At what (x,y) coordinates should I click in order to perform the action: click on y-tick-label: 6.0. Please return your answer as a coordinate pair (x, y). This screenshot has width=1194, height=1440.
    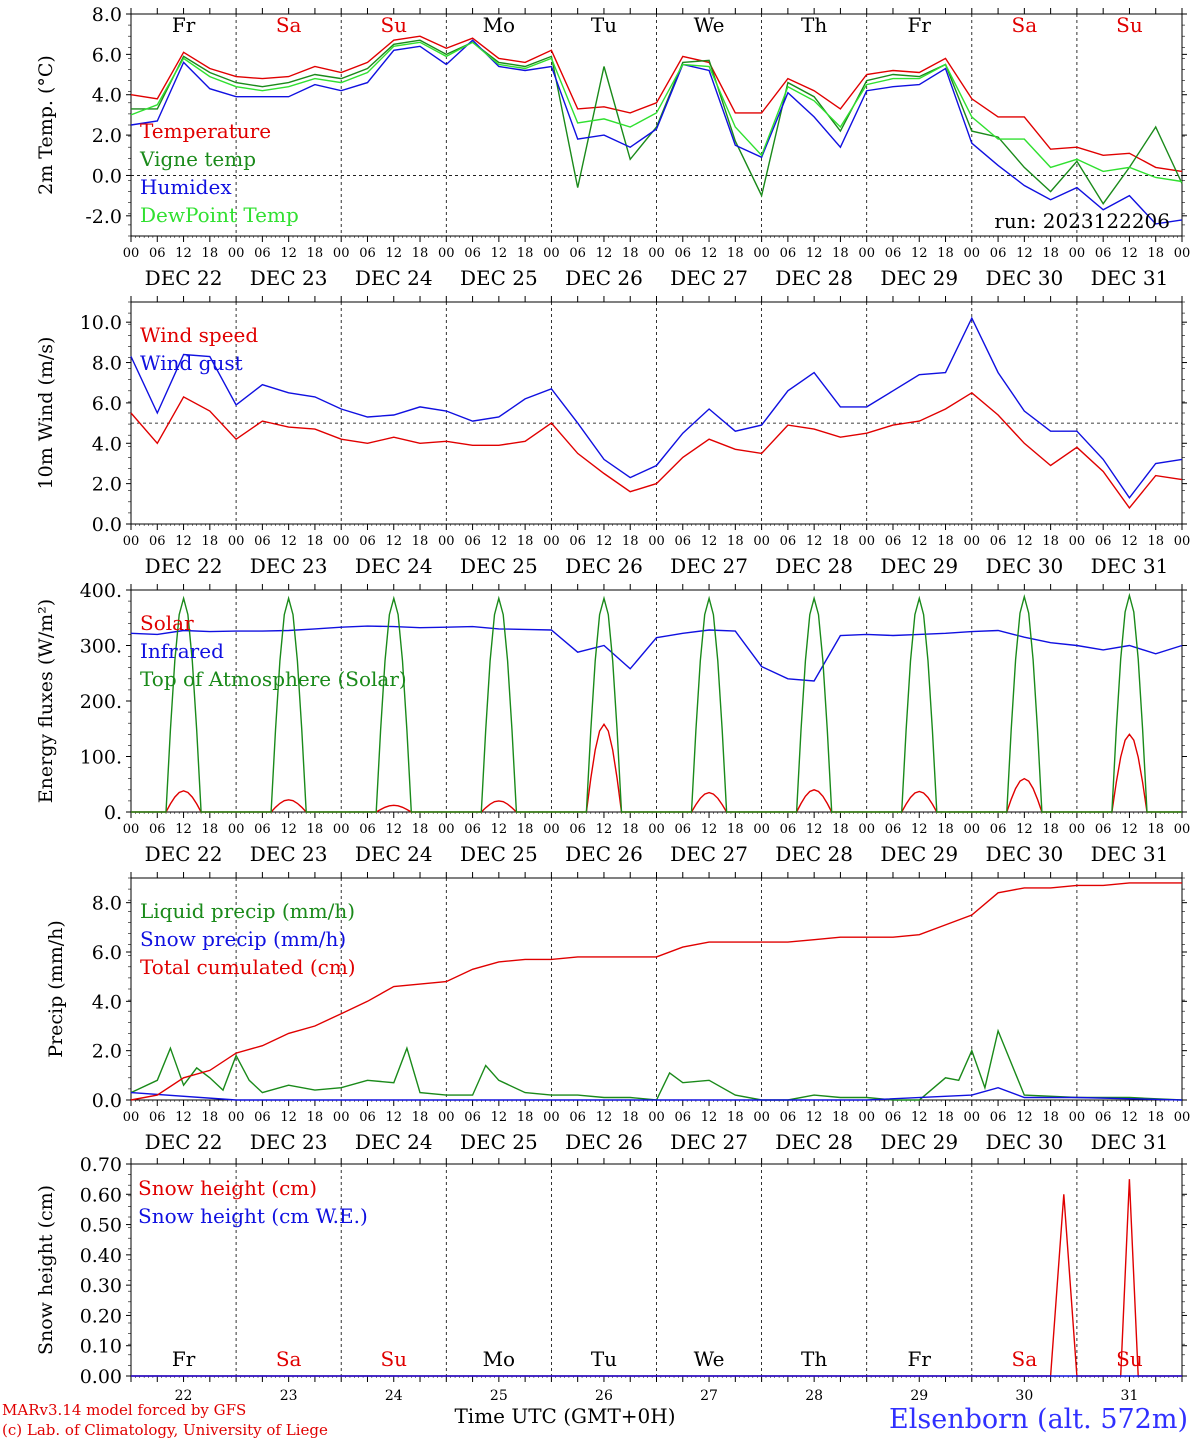
    Looking at the image, I should click on (107, 404).